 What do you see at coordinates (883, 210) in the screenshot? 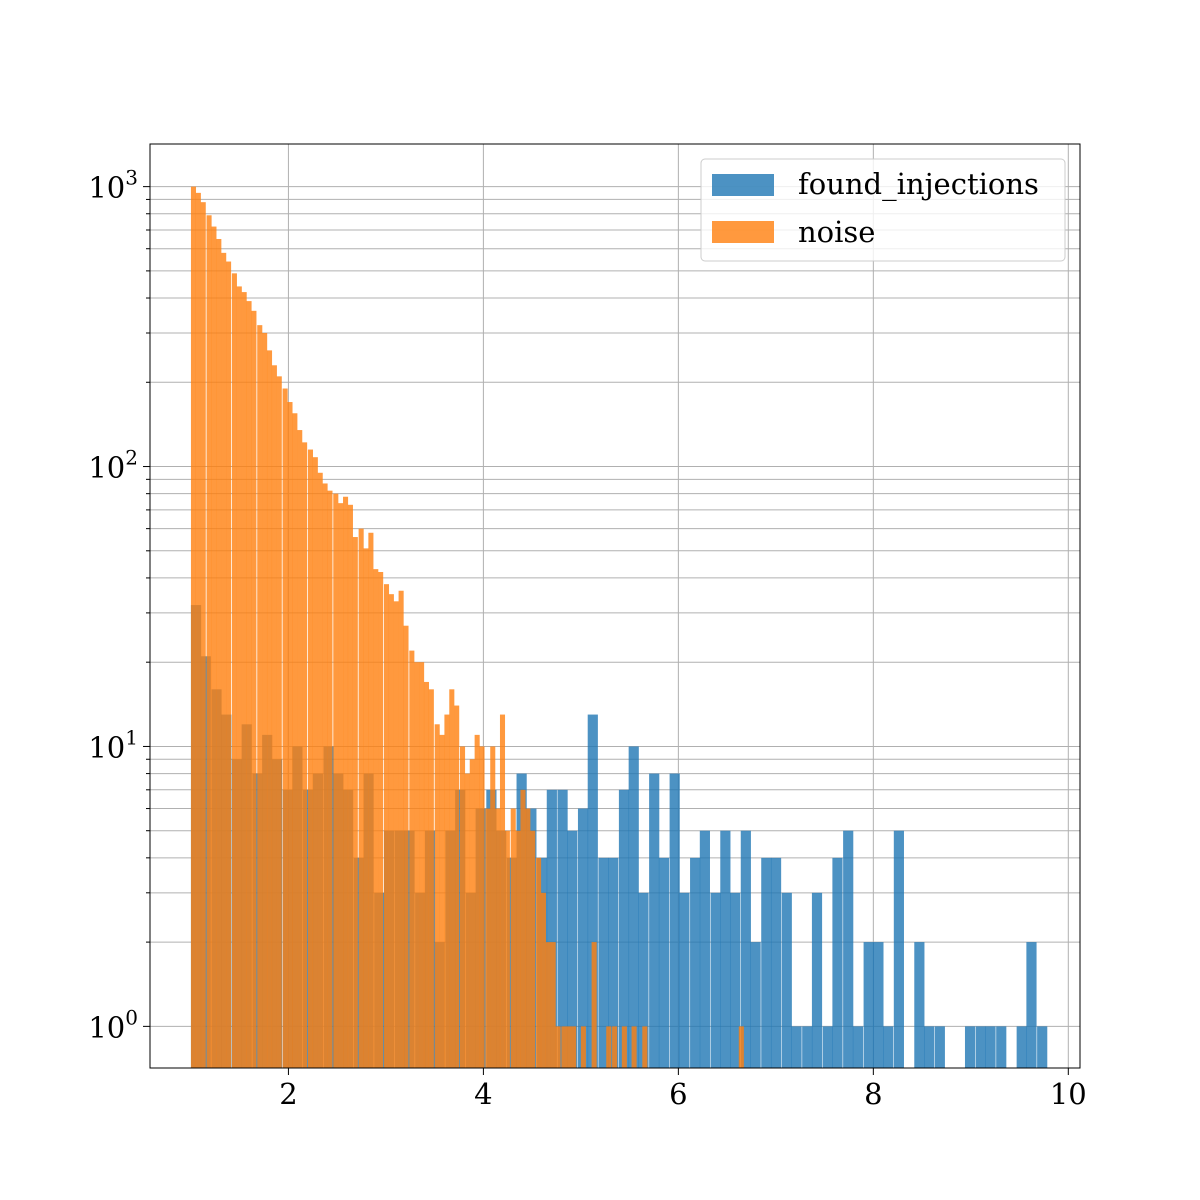
I see `legend-frame` at bounding box center [883, 210].